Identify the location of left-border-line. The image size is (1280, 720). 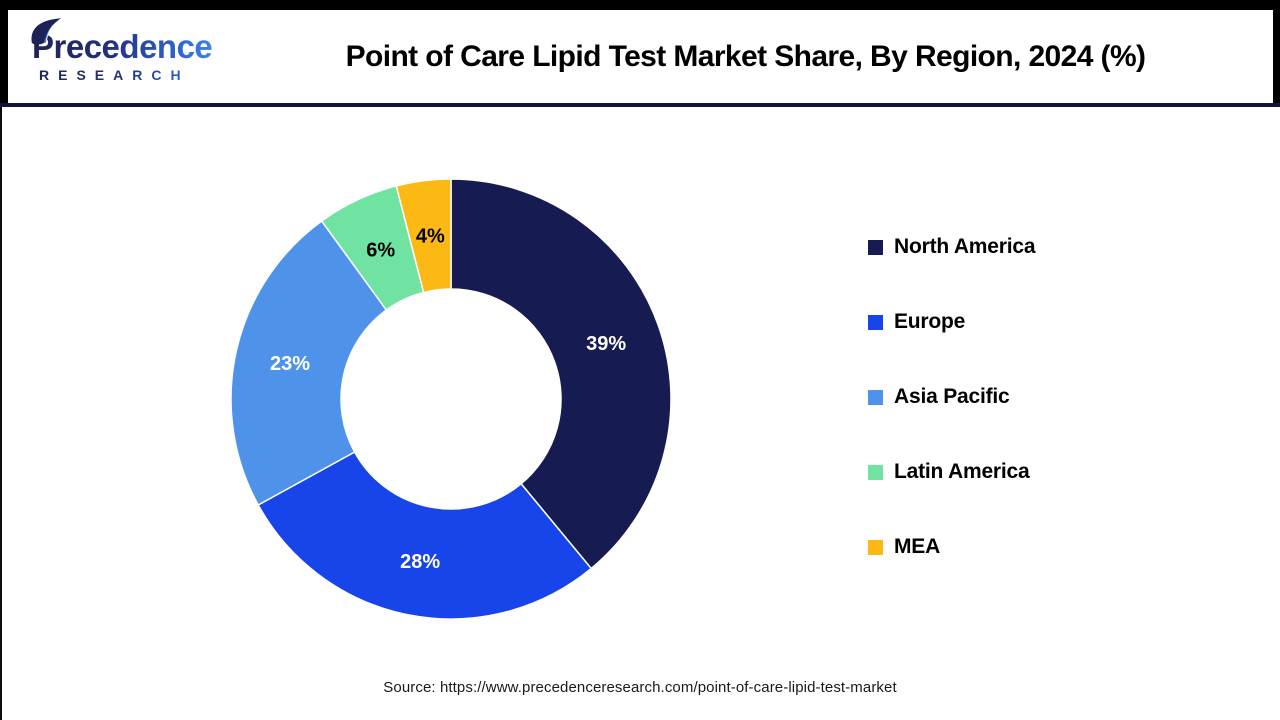
(1, 413).